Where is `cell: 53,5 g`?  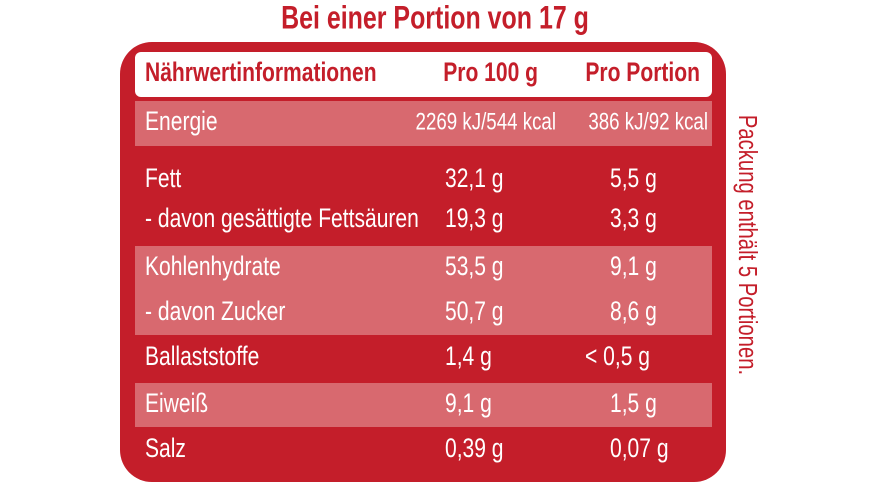 cell: 53,5 g is located at coordinates (474, 267).